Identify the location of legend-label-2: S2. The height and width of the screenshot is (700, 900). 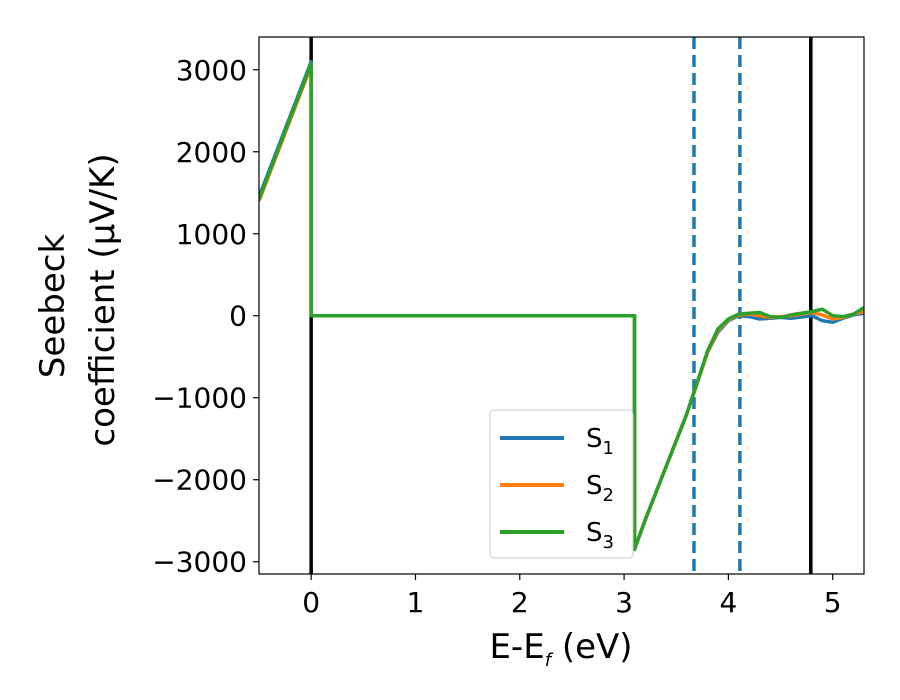
(600, 488).